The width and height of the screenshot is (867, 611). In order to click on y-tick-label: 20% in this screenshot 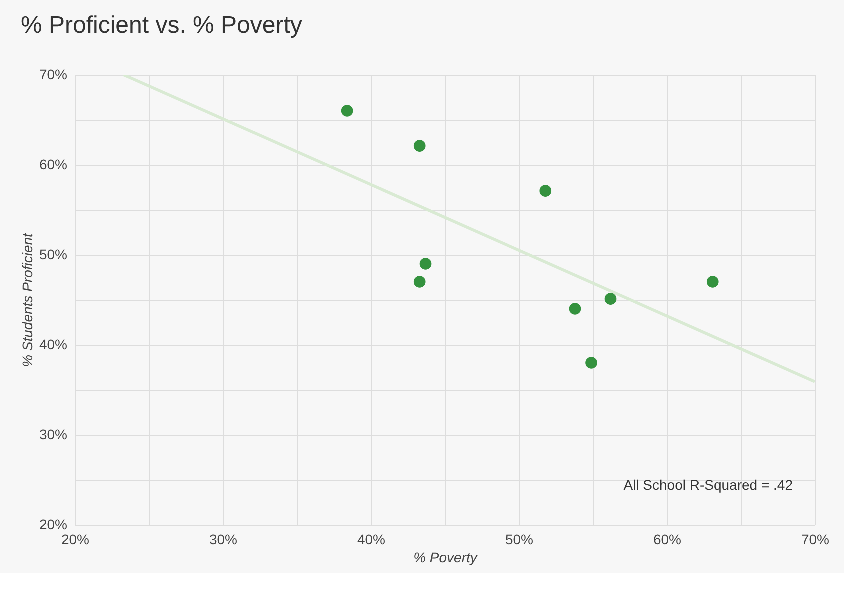, I will do `click(53, 524)`.